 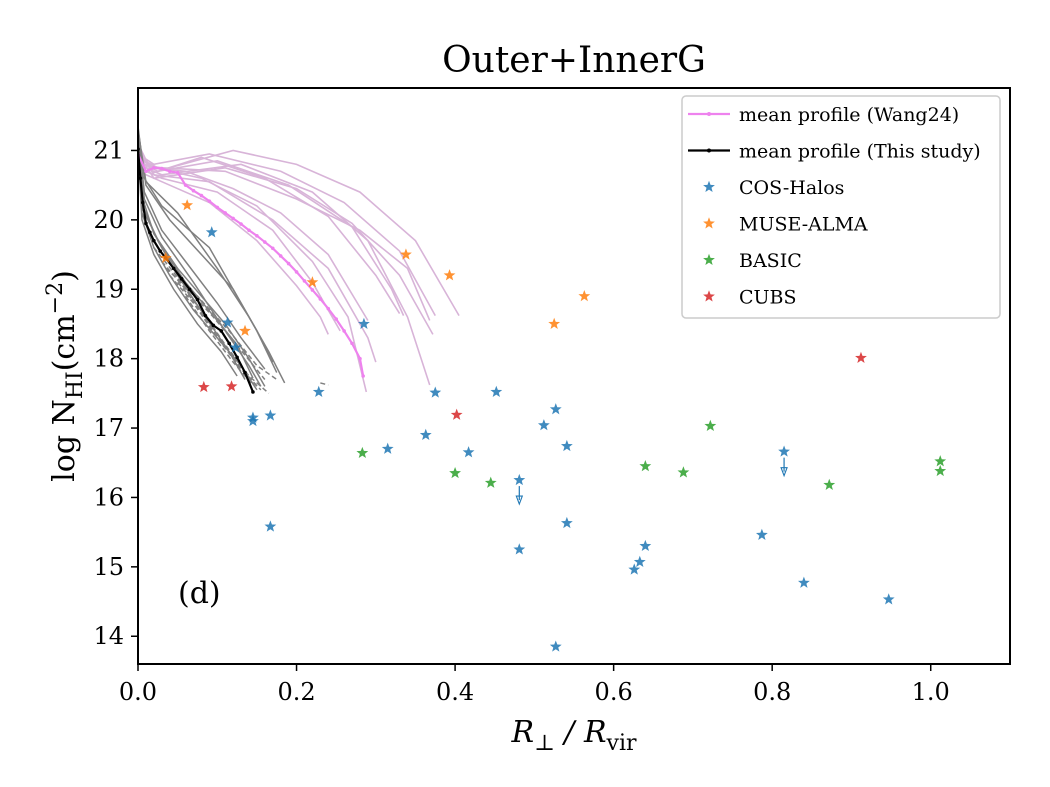 I want to click on y-tick-label-3: 17, so click(x=108, y=428).